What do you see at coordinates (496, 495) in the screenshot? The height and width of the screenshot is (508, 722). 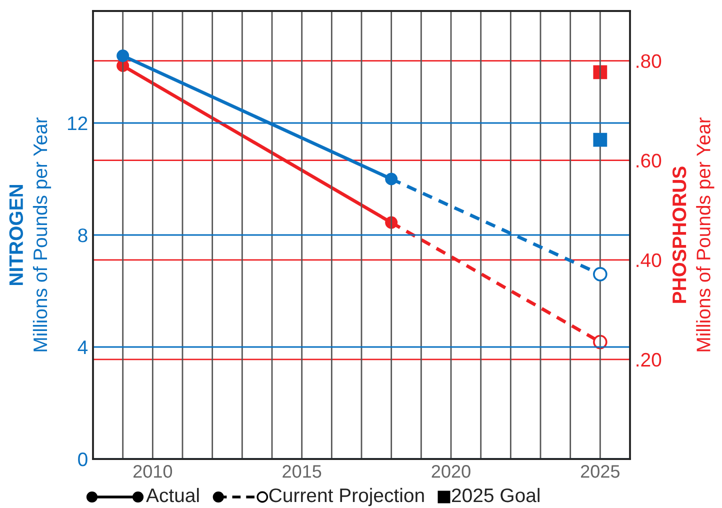 I see `text: 2025 Goal` at bounding box center [496, 495].